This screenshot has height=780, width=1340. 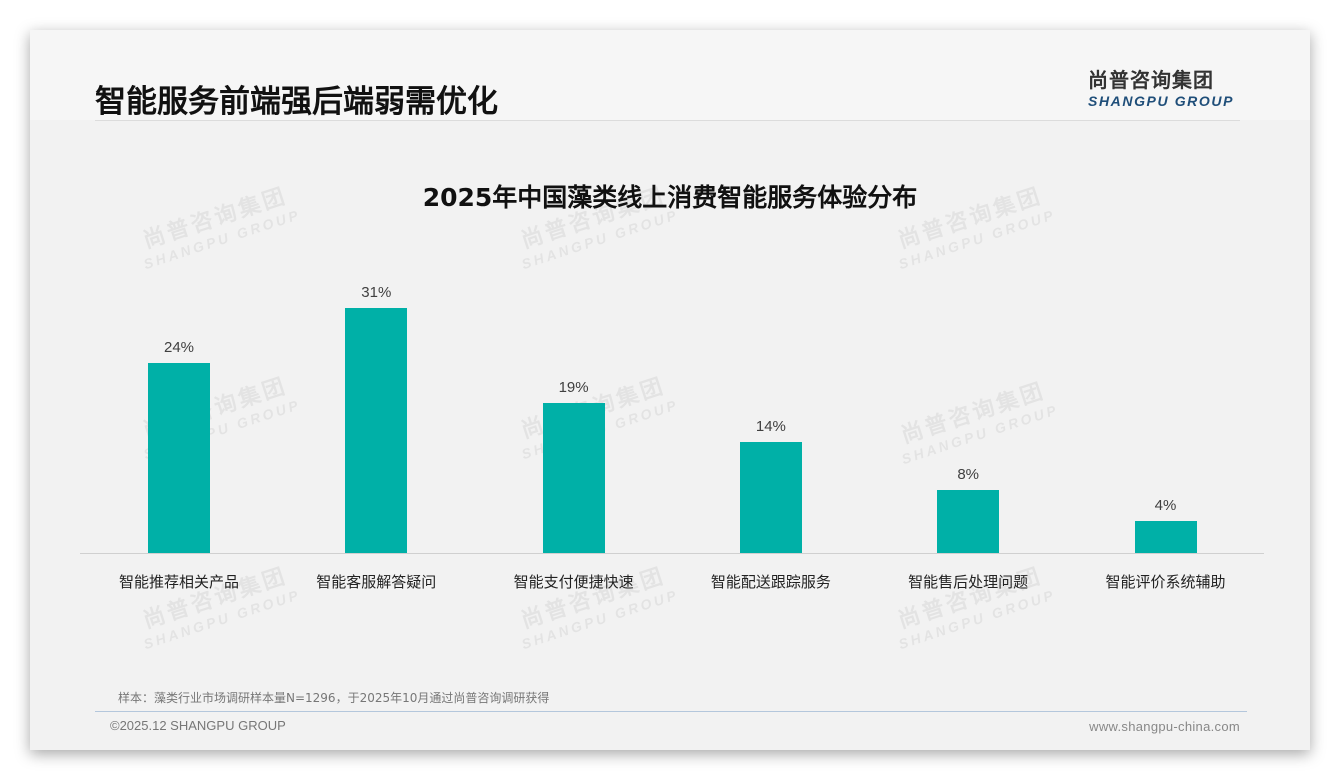 I want to click on source-note: 样本：藻类行业市场调研样本量N=1296，于2025年10月通过尚普咨询调研获得, so click(x=334, y=698).